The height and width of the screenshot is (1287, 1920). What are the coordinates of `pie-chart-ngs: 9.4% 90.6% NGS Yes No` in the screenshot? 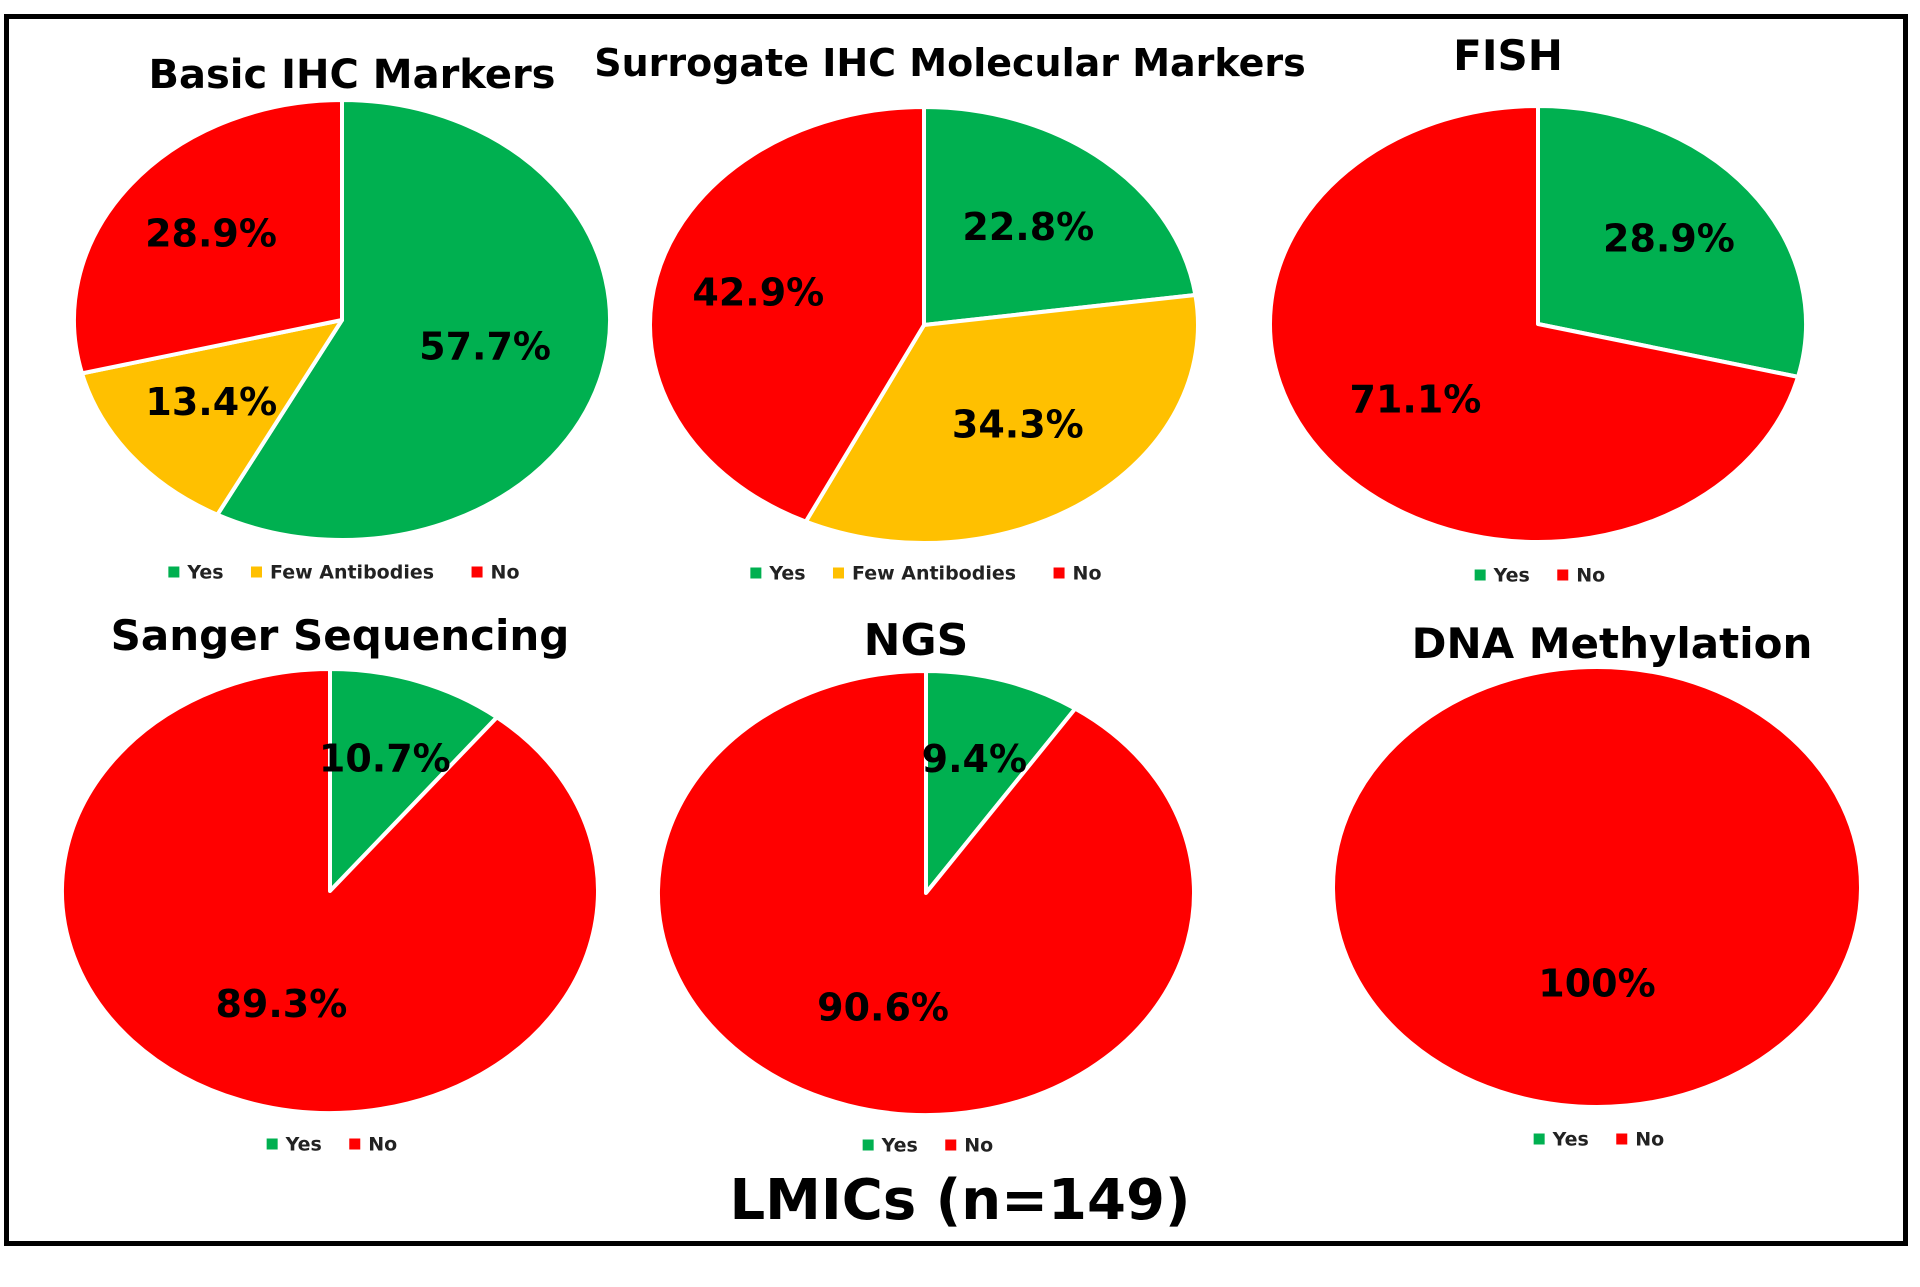 It's located at (926, 886).